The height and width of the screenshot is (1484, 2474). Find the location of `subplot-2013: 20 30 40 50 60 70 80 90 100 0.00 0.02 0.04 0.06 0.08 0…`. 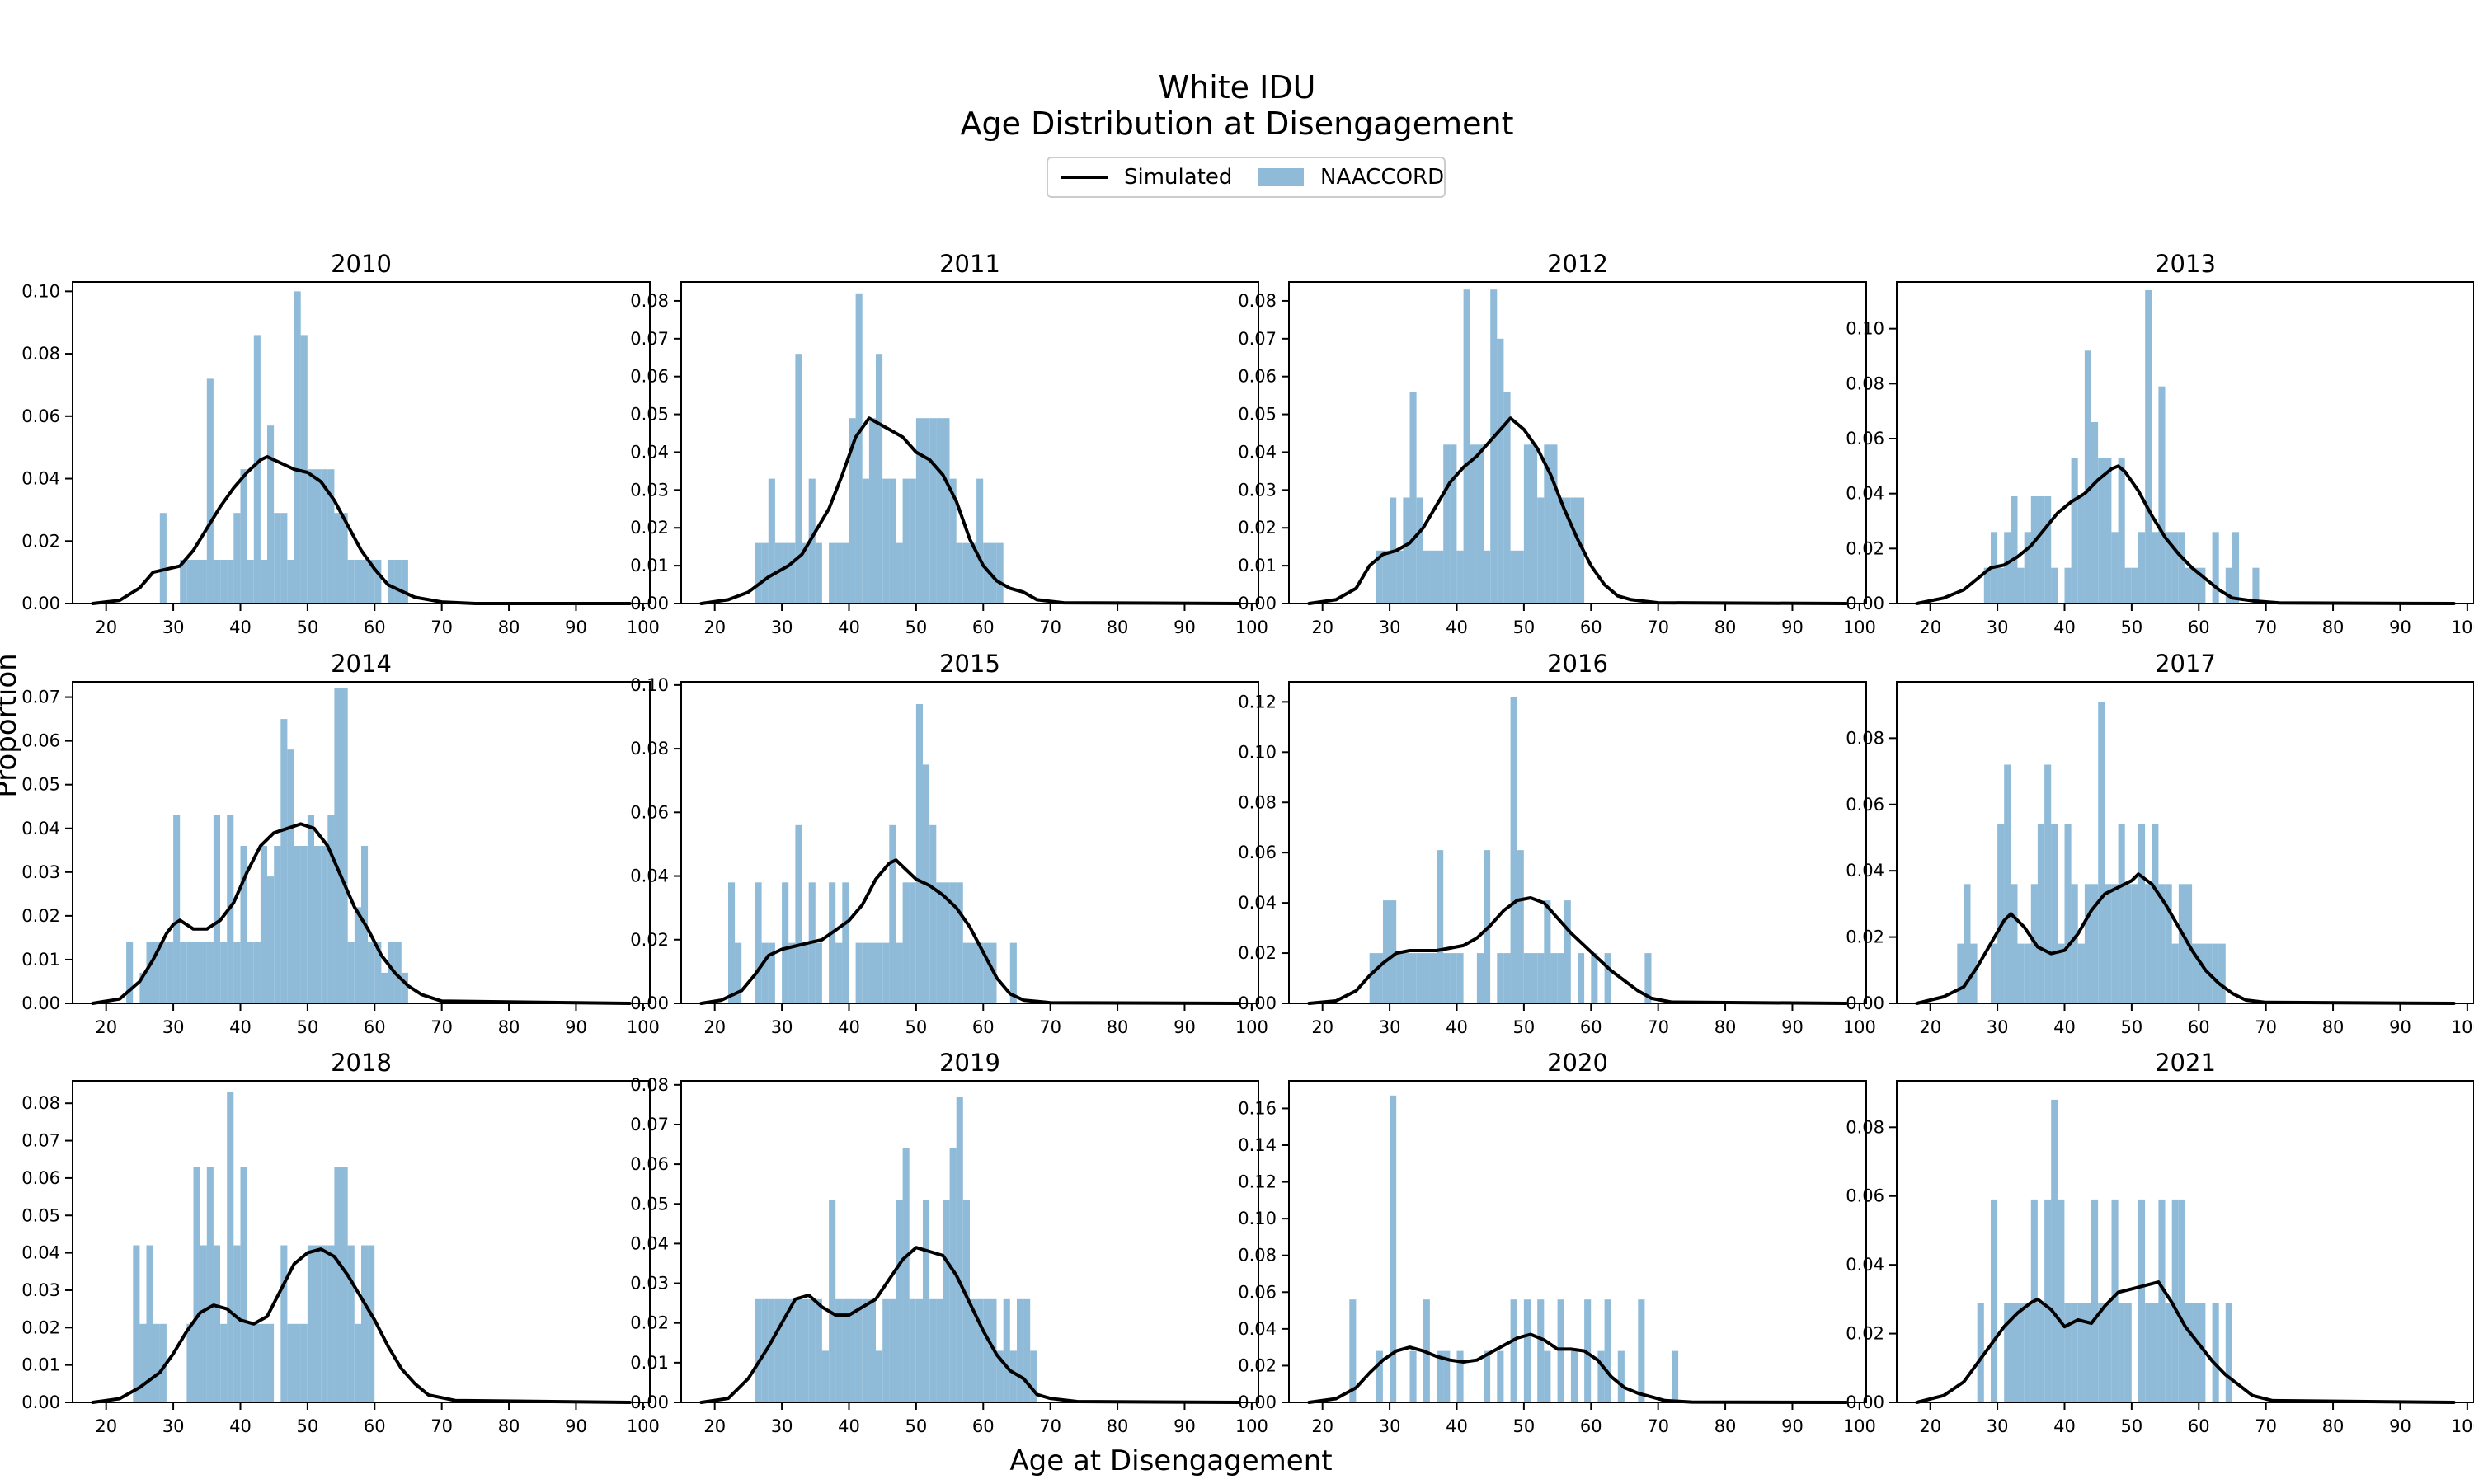

subplot-2013: 20 30 40 50 60 70 80 90 100 0.00 0.02 0.04 0.06 0.08 0… is located at coordinates (2160, 444).